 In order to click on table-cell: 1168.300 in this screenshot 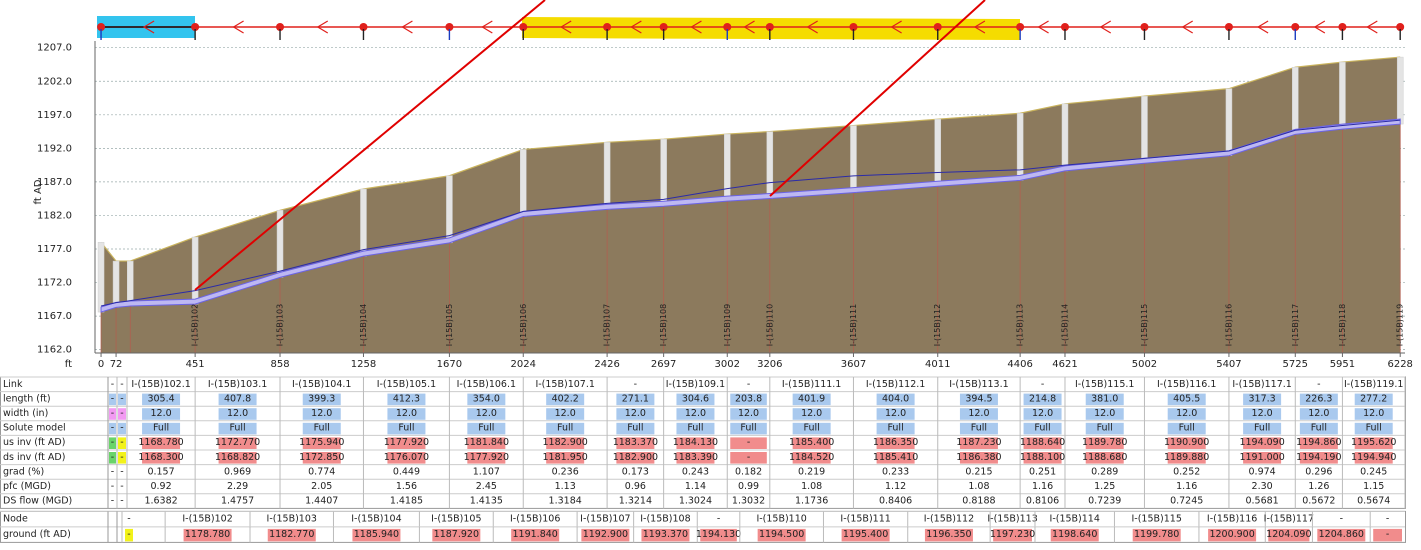, I will do `click(160, 457)`.